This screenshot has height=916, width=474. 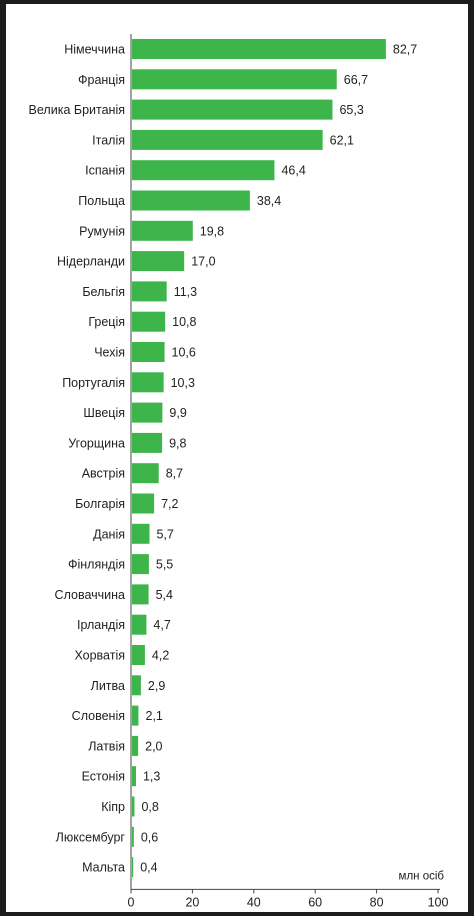 What do you see at coordinates (98, 716) in the screenshot?
I see `category-label: Словенія` at bounding box center [98, 716].